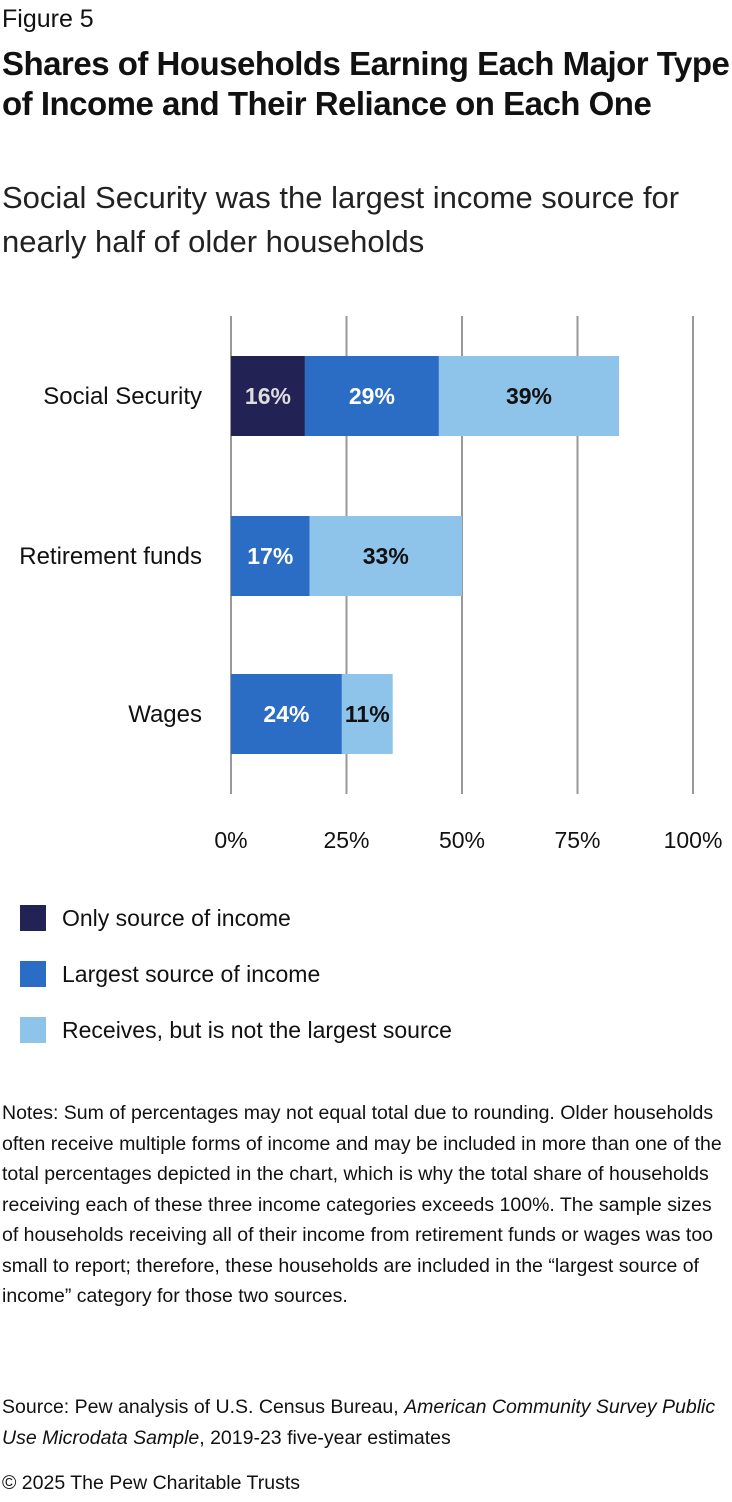 The width and height of the screenshot is (732, 1502). I want to click on x-tick-label-75: 75%, so click(577, 840).